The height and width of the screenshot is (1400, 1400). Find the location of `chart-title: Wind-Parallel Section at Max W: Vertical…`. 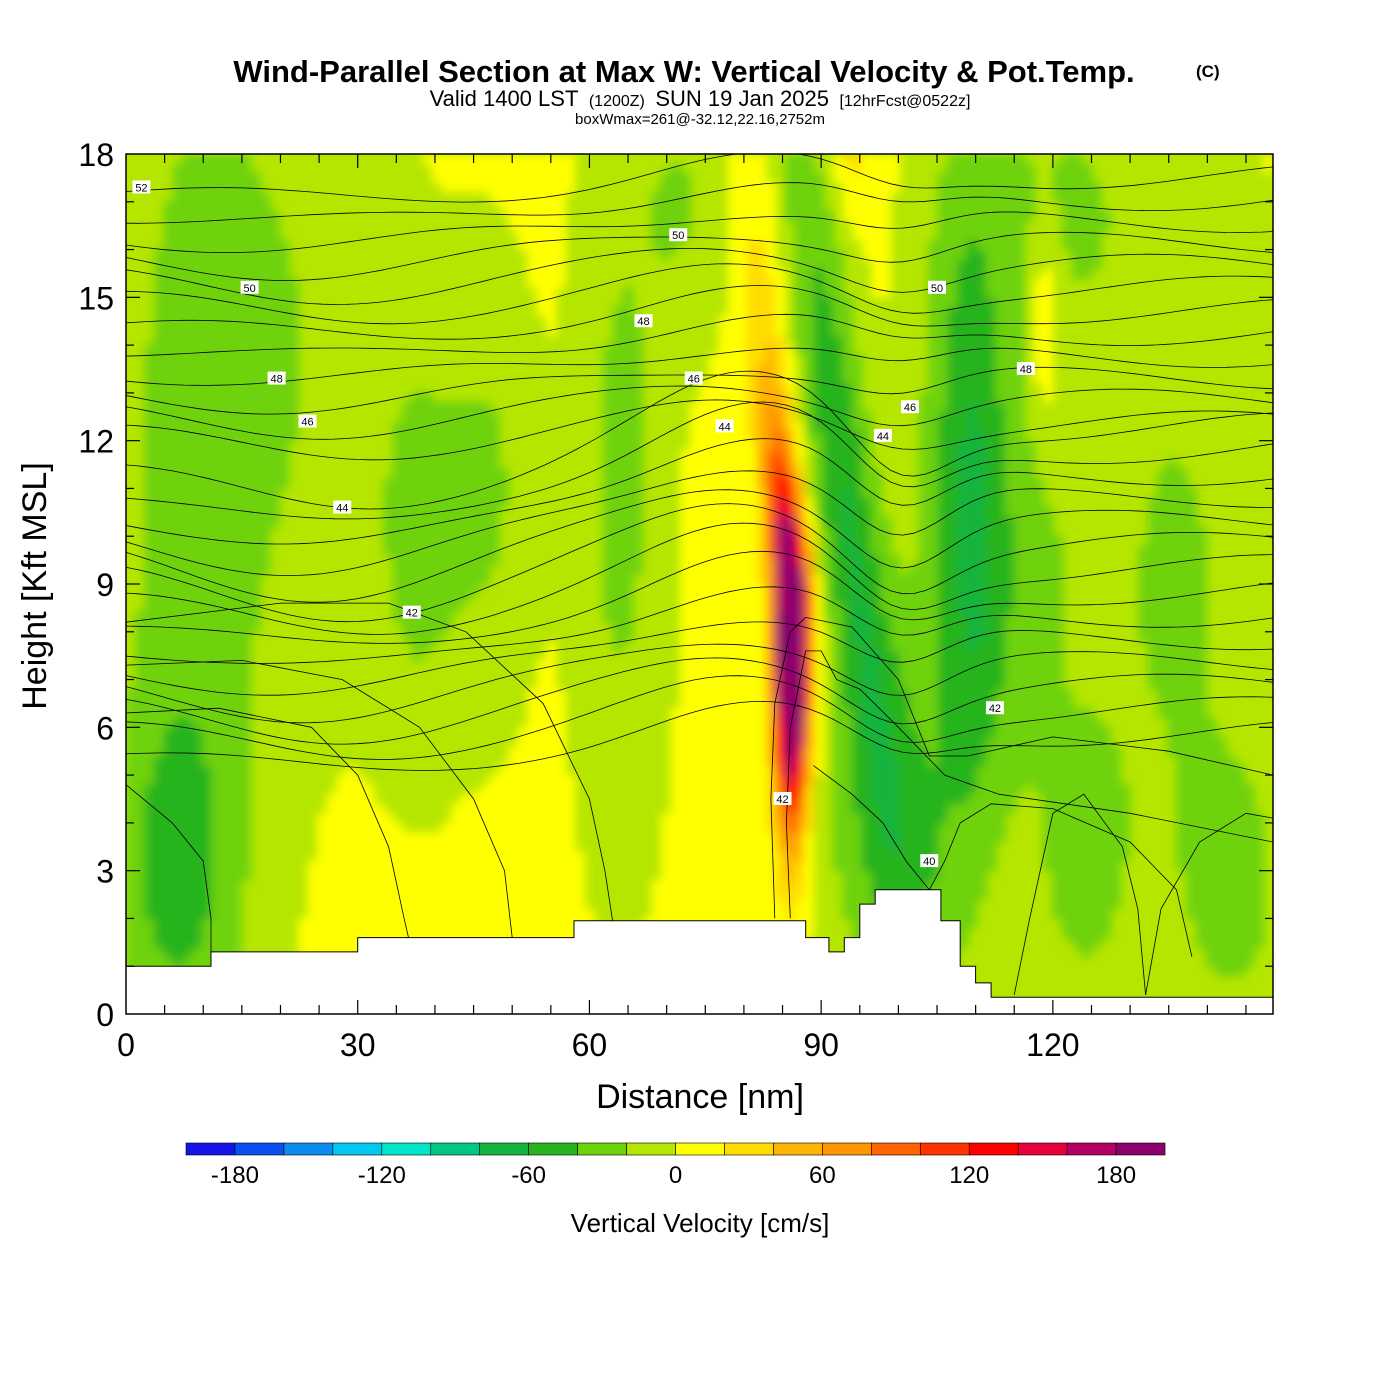

chart-title: Wind-Parallel Section at Max W: Vertical… is located at coordinates (726, 71).